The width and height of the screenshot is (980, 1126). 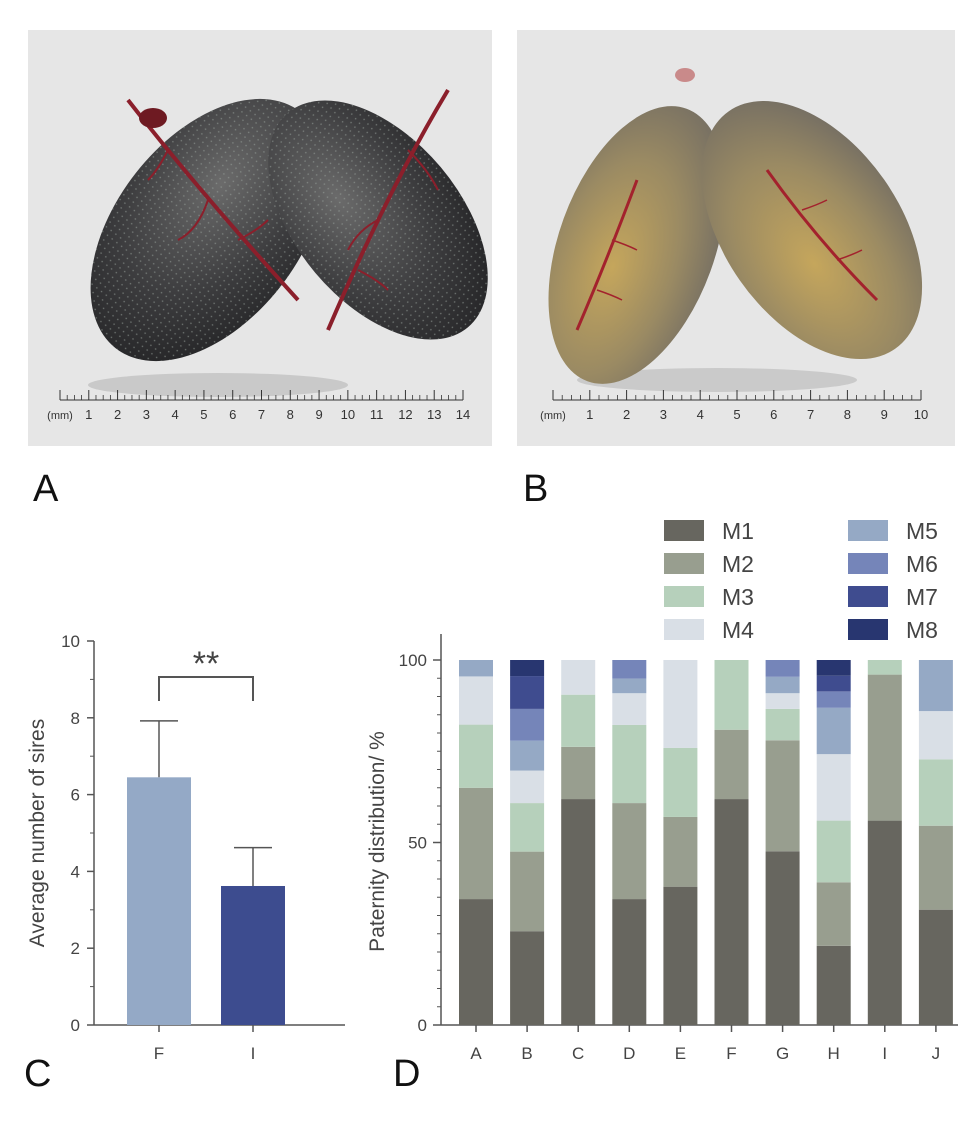 I want to click on bar-segment-B-M6, so click(x=527, y=724).